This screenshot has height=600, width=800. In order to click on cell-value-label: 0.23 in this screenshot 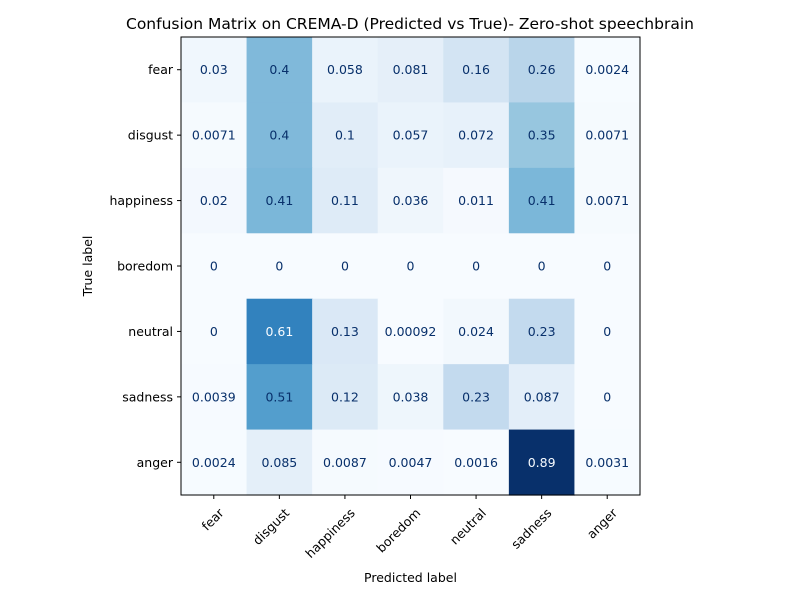, I will do `click(542, 331)`.